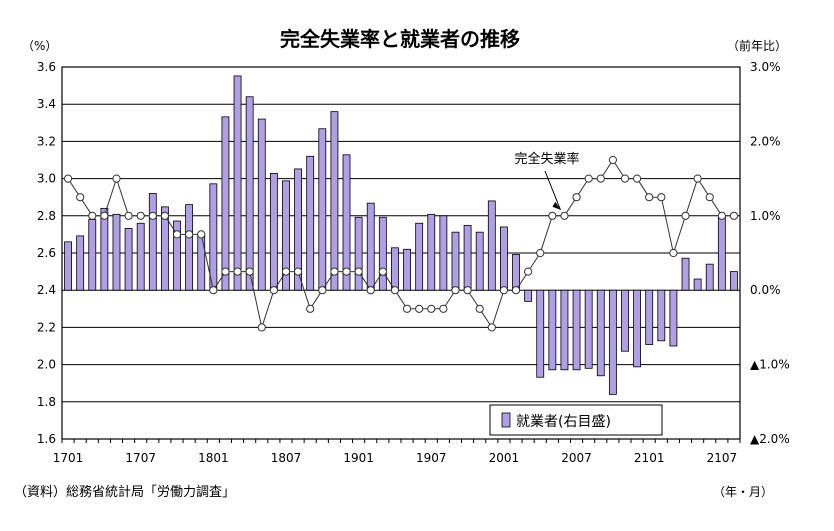  I want to click on y-right-tick-label: 1.0%, so click(765, 216).